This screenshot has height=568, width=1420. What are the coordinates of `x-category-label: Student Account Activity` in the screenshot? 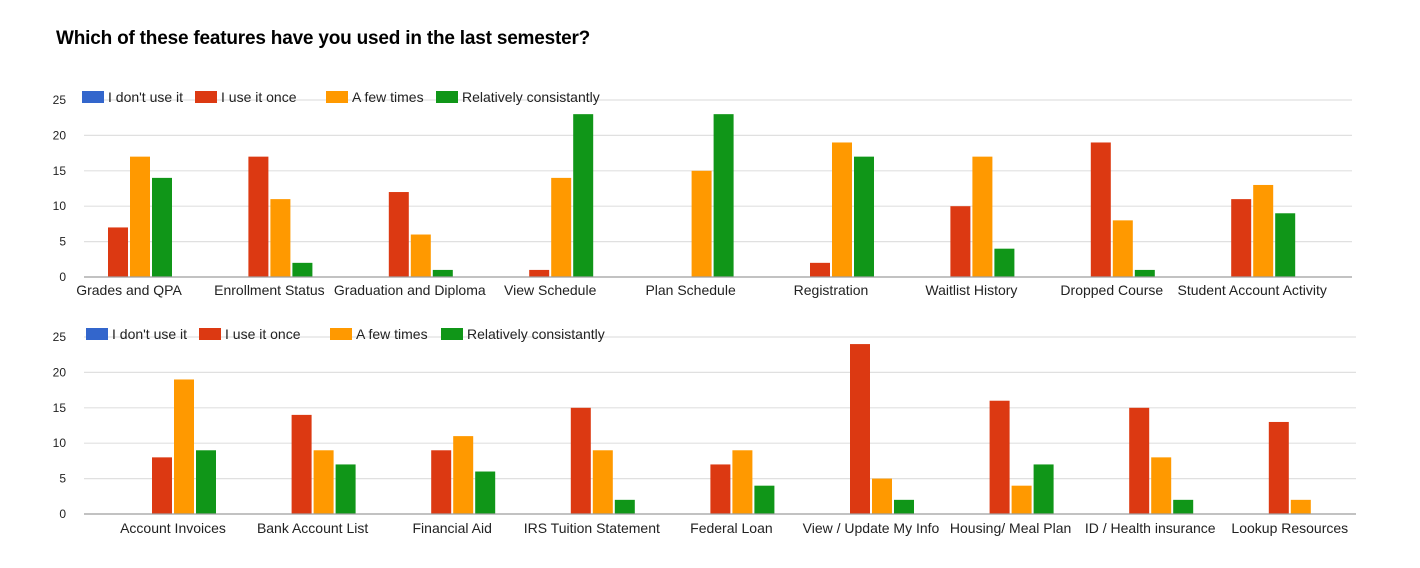 It's located at (1251, 290).